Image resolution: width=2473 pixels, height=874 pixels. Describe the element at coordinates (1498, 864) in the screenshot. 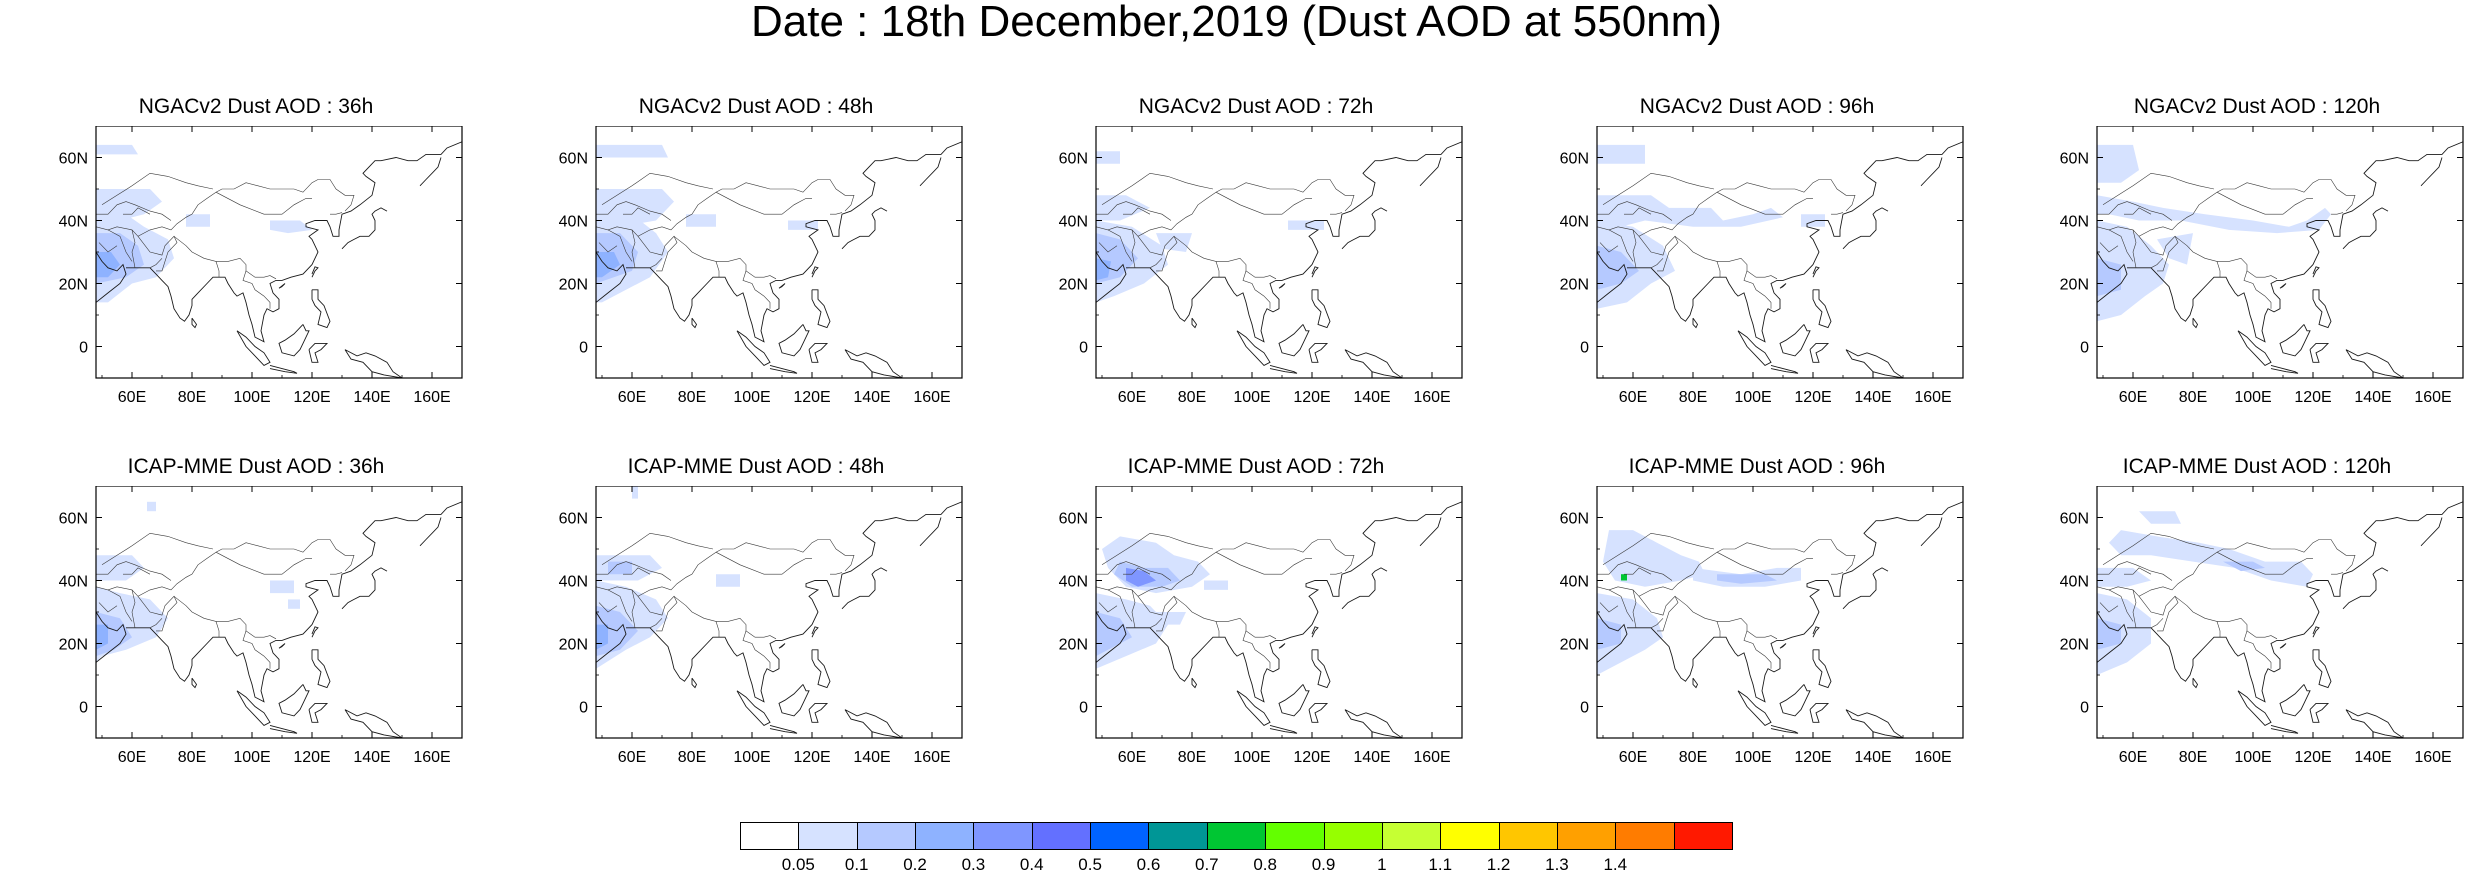

I see `colorbar-label: 1.2` at that location.